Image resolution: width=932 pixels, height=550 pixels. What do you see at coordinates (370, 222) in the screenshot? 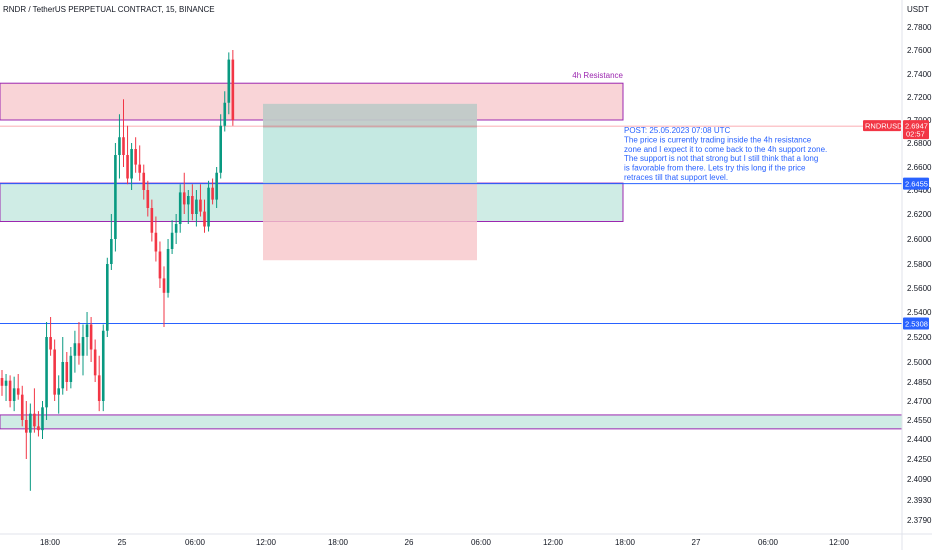
I see `position-loss-area` at bounding box center [370, 222].